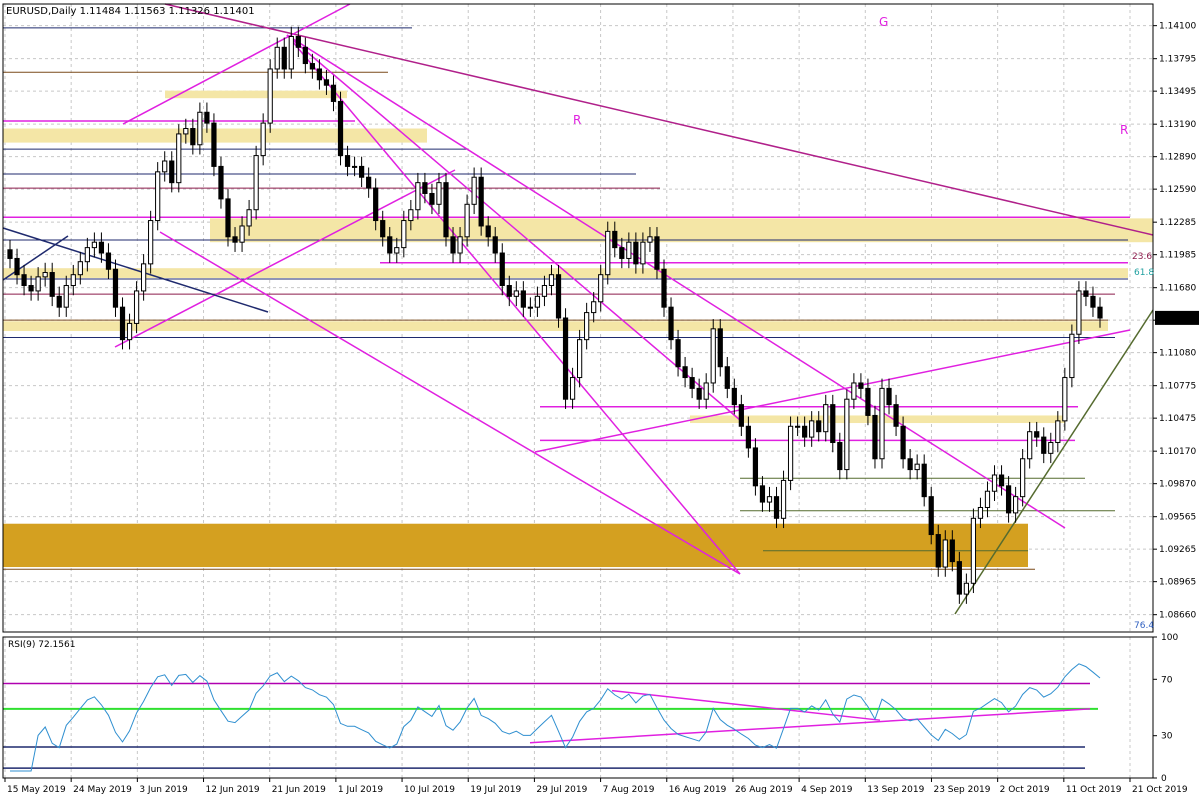 The width and height of the screenshot is (1200, 800). Describe the element at coordinates (515, 545) in the screenshot. I see `zone-gold` at that location.